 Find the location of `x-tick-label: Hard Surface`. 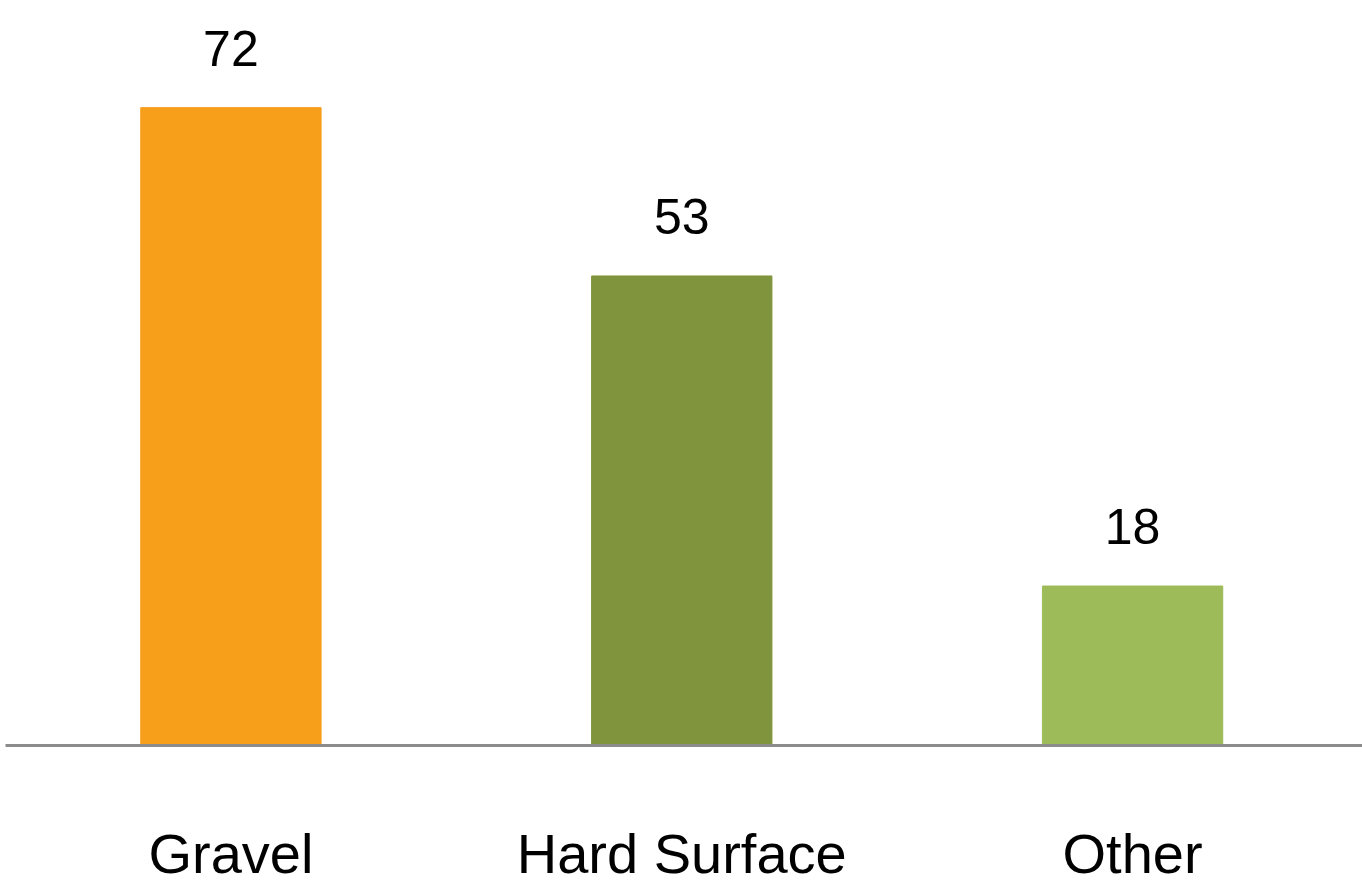

x-tick-label: Hard Surface is located at coordinates (681, 853).